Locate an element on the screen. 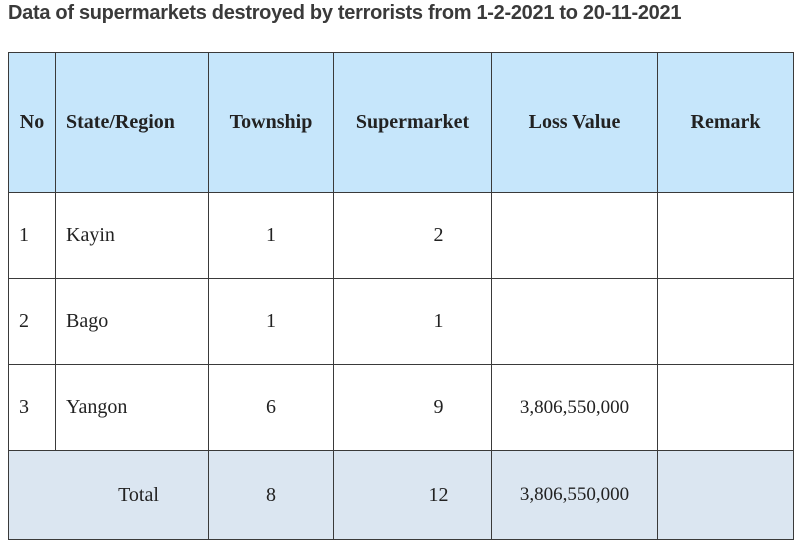 The width and height of the screenshot is (800, 550). cell-state-region: Yangon is located at coordinates (132, 407).